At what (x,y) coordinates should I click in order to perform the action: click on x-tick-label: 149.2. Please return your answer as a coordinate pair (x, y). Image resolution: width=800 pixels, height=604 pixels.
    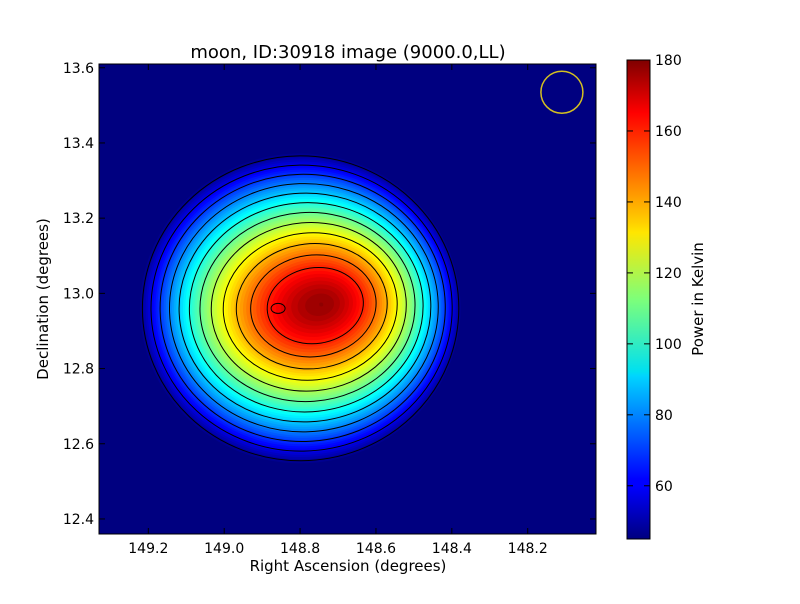
    Looking at the image, I should click on (148, 549).